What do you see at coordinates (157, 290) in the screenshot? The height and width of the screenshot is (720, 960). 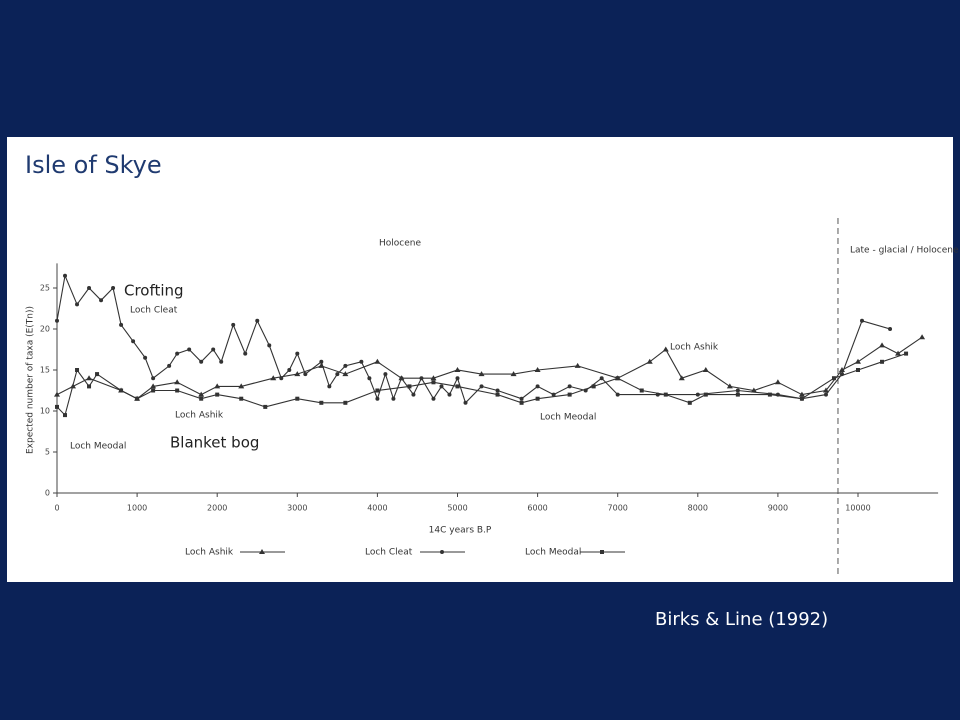 I see `callout-bg` at bounding box center [157, 290].